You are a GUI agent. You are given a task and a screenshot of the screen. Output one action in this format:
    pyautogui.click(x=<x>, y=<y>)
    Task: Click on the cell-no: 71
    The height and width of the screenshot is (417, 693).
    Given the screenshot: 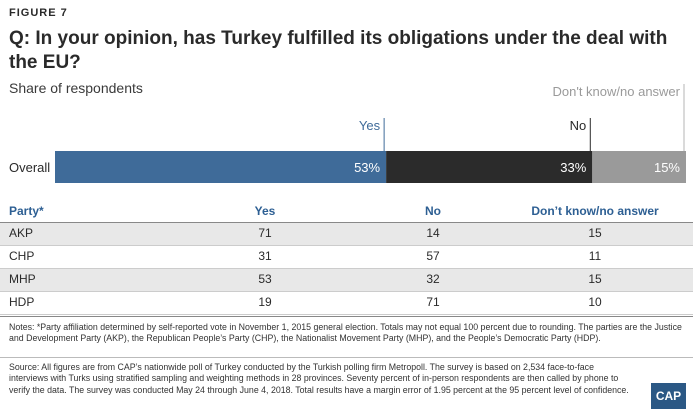 What is the action you would take?
    pyautogui.click(x=433, y=302)
    